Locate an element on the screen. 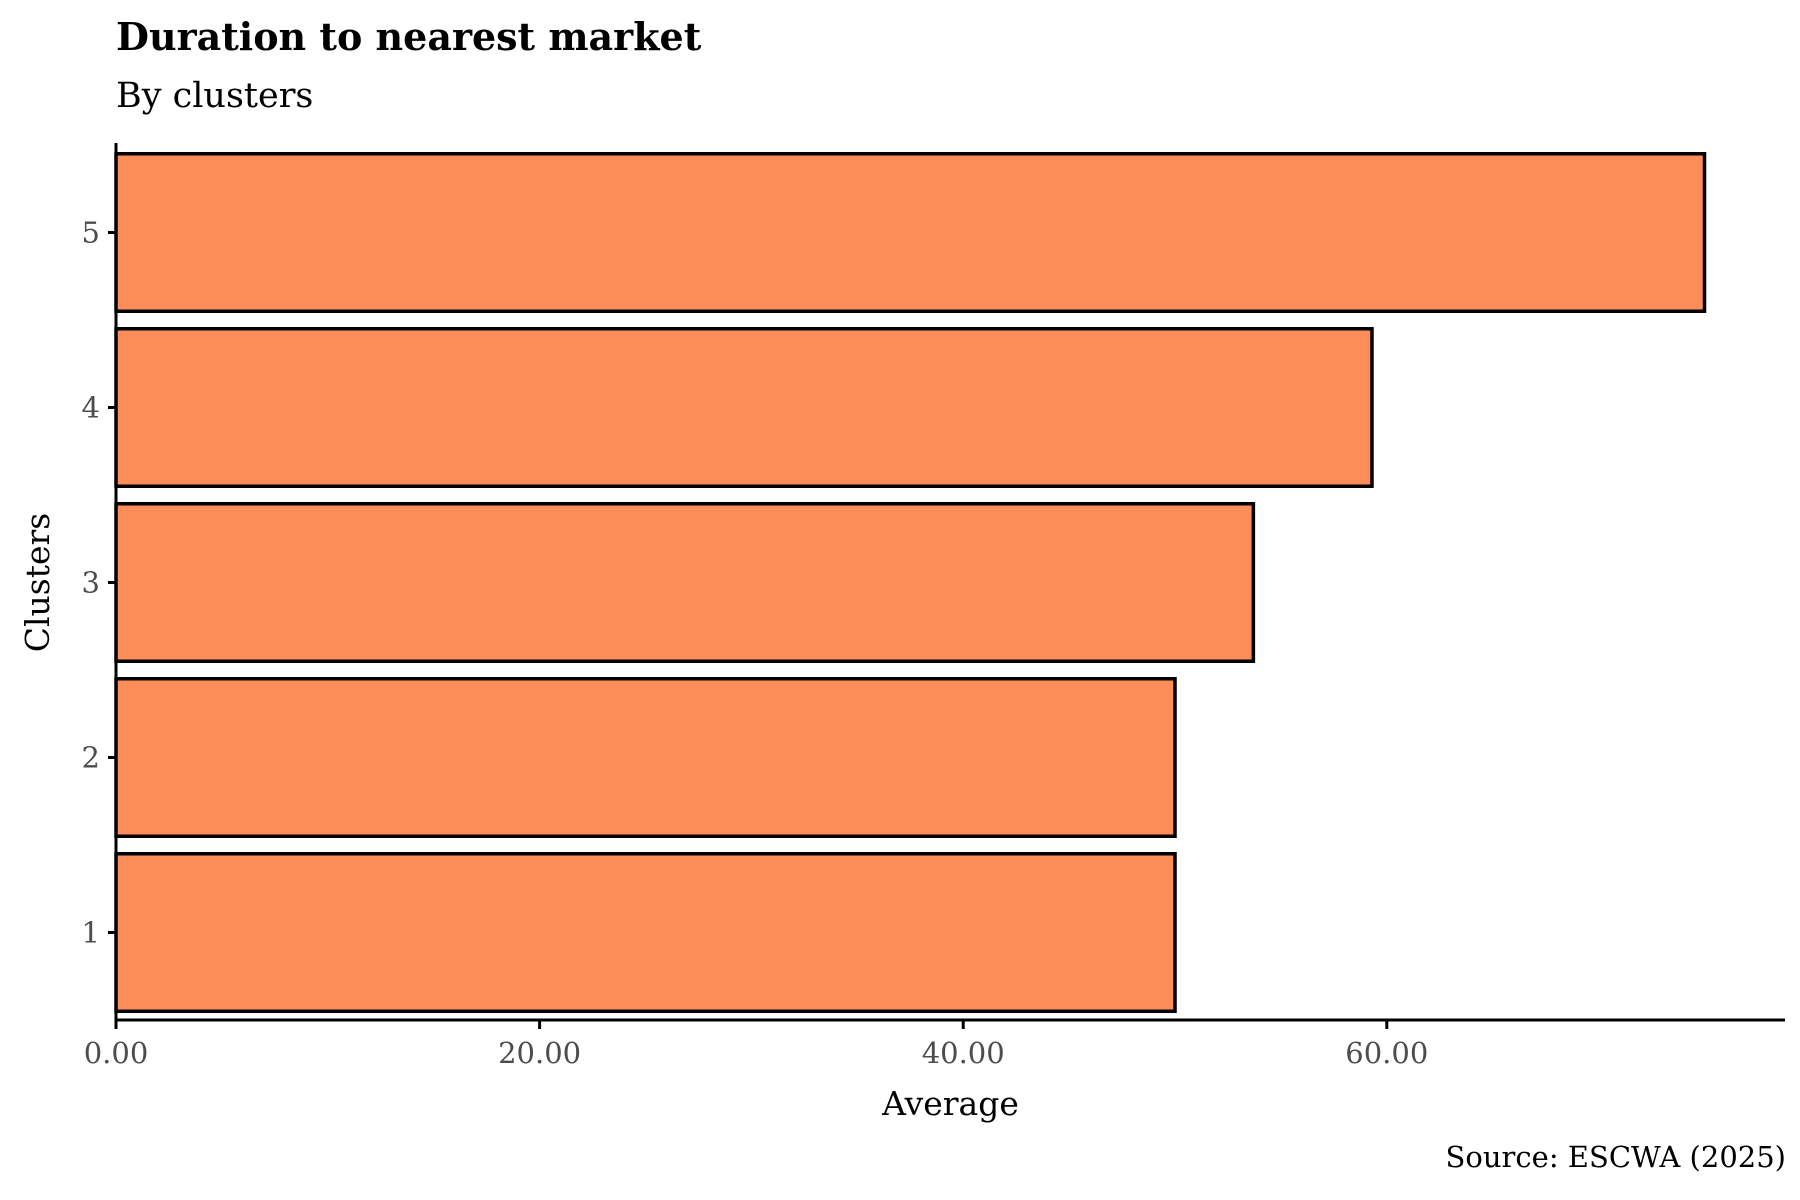 The image size is (1800, 1200). y-axis-title: Clusters is located at coordinates (37, 583).